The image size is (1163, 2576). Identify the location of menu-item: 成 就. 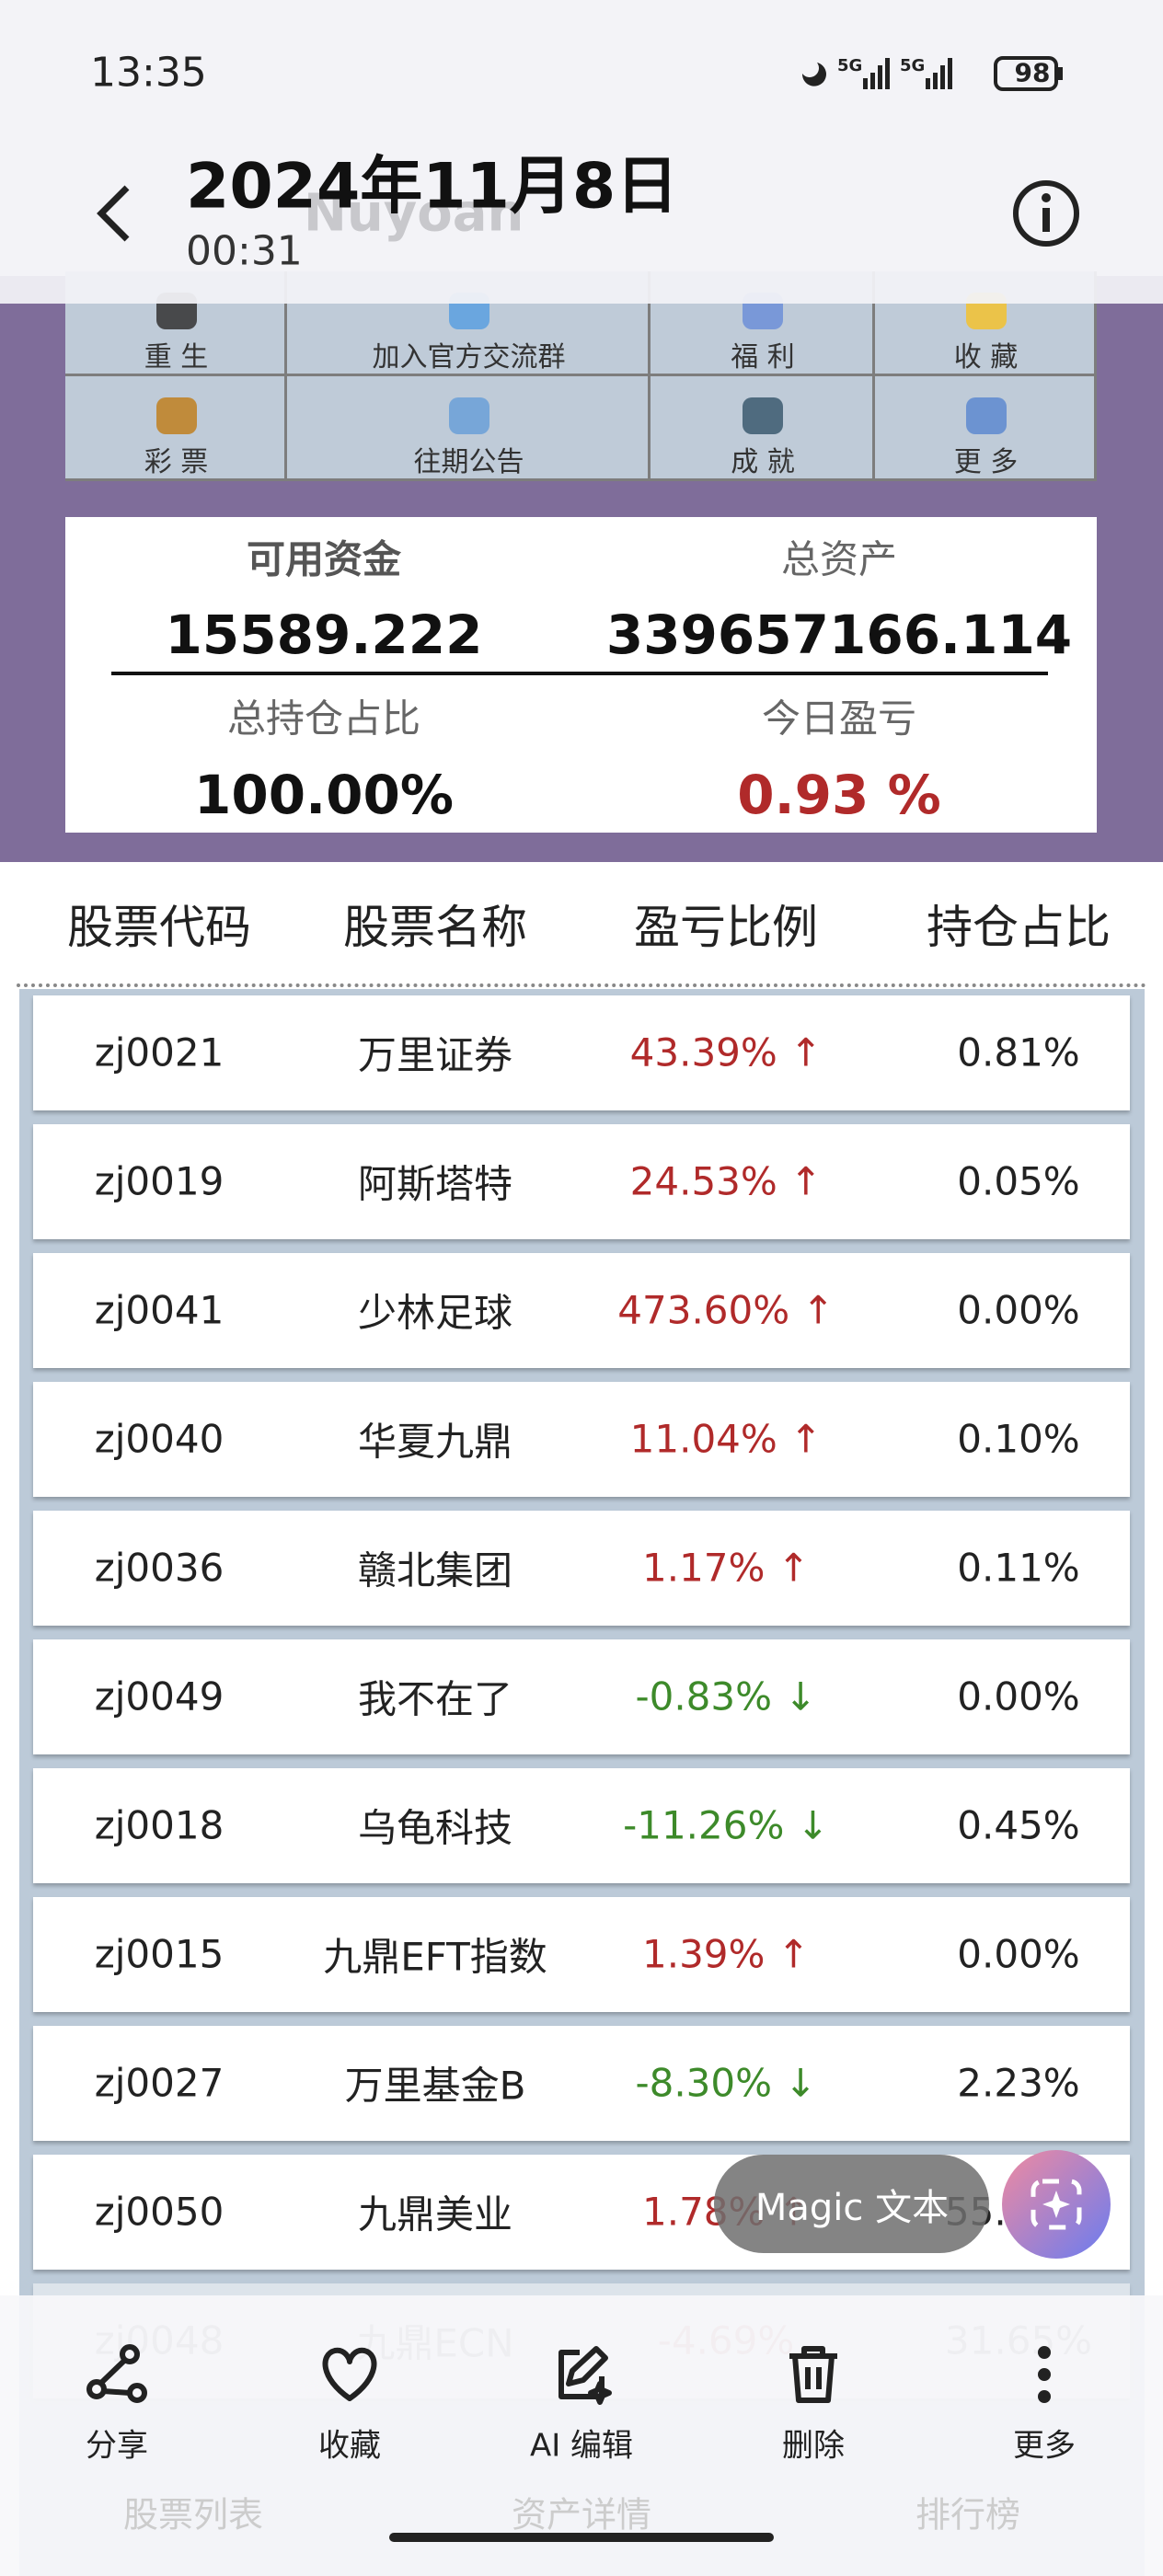
(763, 428).